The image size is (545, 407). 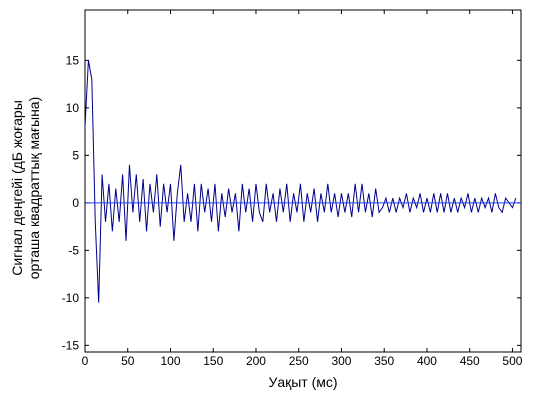 What do you see at coordinates (73, 108) in the screenshot?
I see `y-tick-label: 10` at bounding box center [73, 108].